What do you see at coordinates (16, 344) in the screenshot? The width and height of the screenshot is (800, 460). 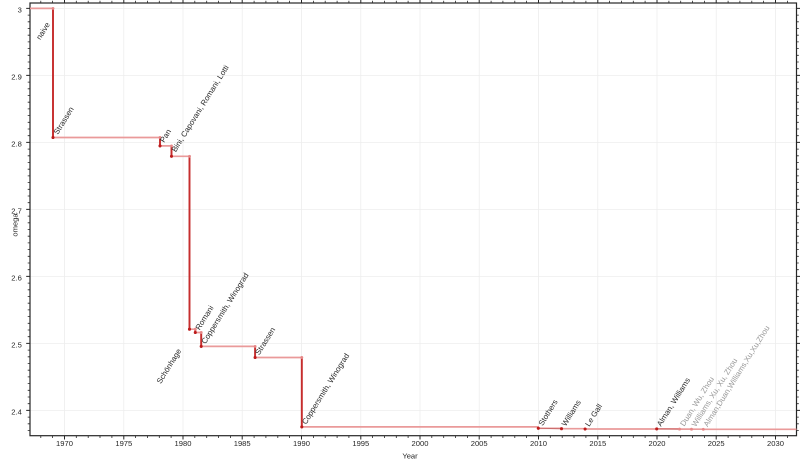 I see `svg-text: 2.5` at bounding box center [16, 344].